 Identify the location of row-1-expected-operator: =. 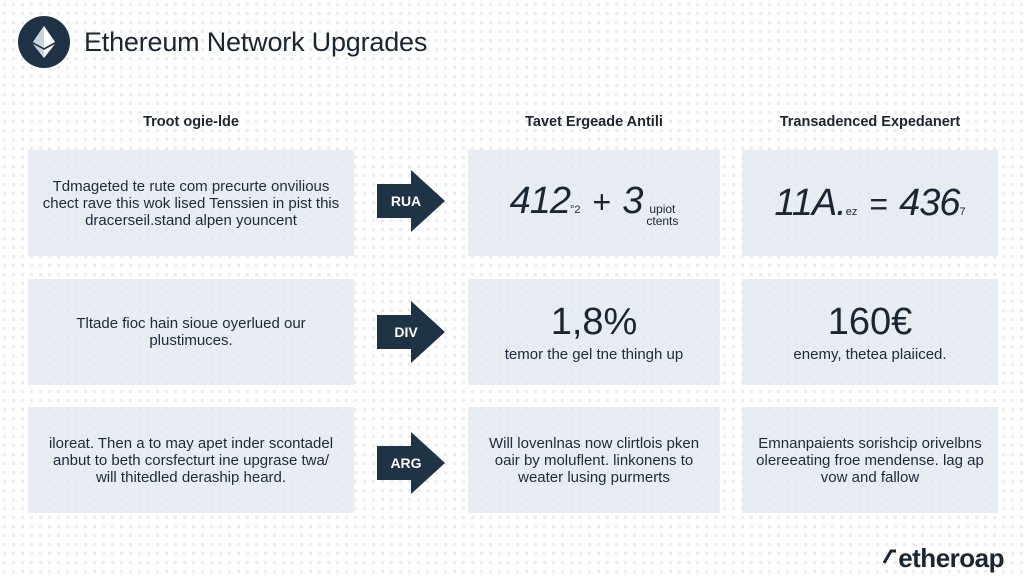
(878, 203).